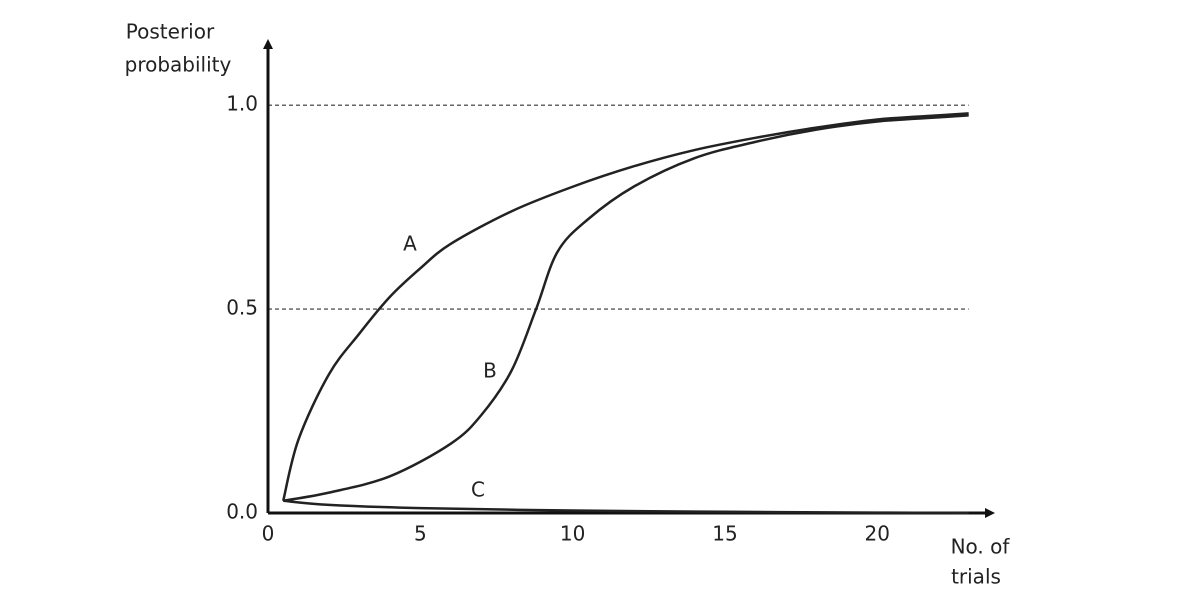 The height and width of the screenshot is (601, 1200). What do you see at coordinates (490, 371) in the screenshot?
I see `series-label: B` at bounding box center [490, 371].